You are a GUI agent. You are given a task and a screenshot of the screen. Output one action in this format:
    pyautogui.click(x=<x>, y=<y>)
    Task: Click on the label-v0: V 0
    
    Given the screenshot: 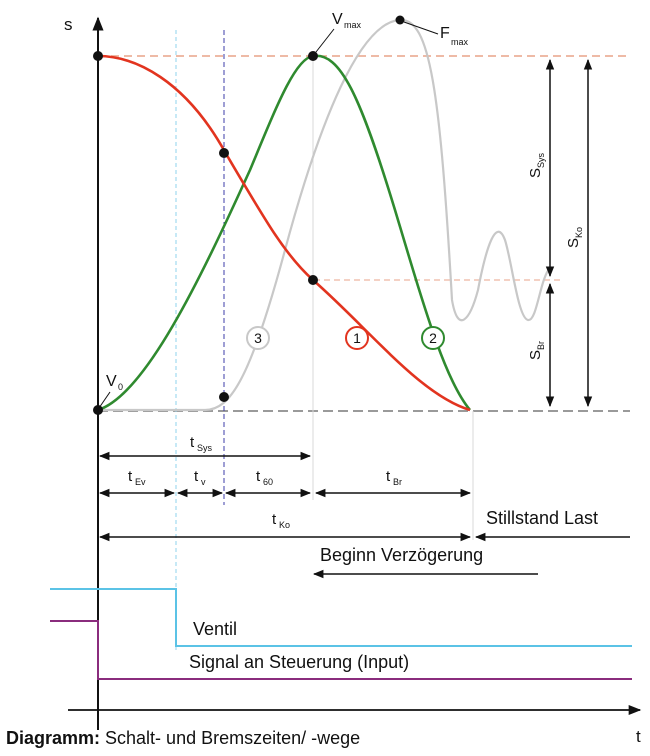 What is the action you would take?
    pyautogui.click(x=114, y=382)
    